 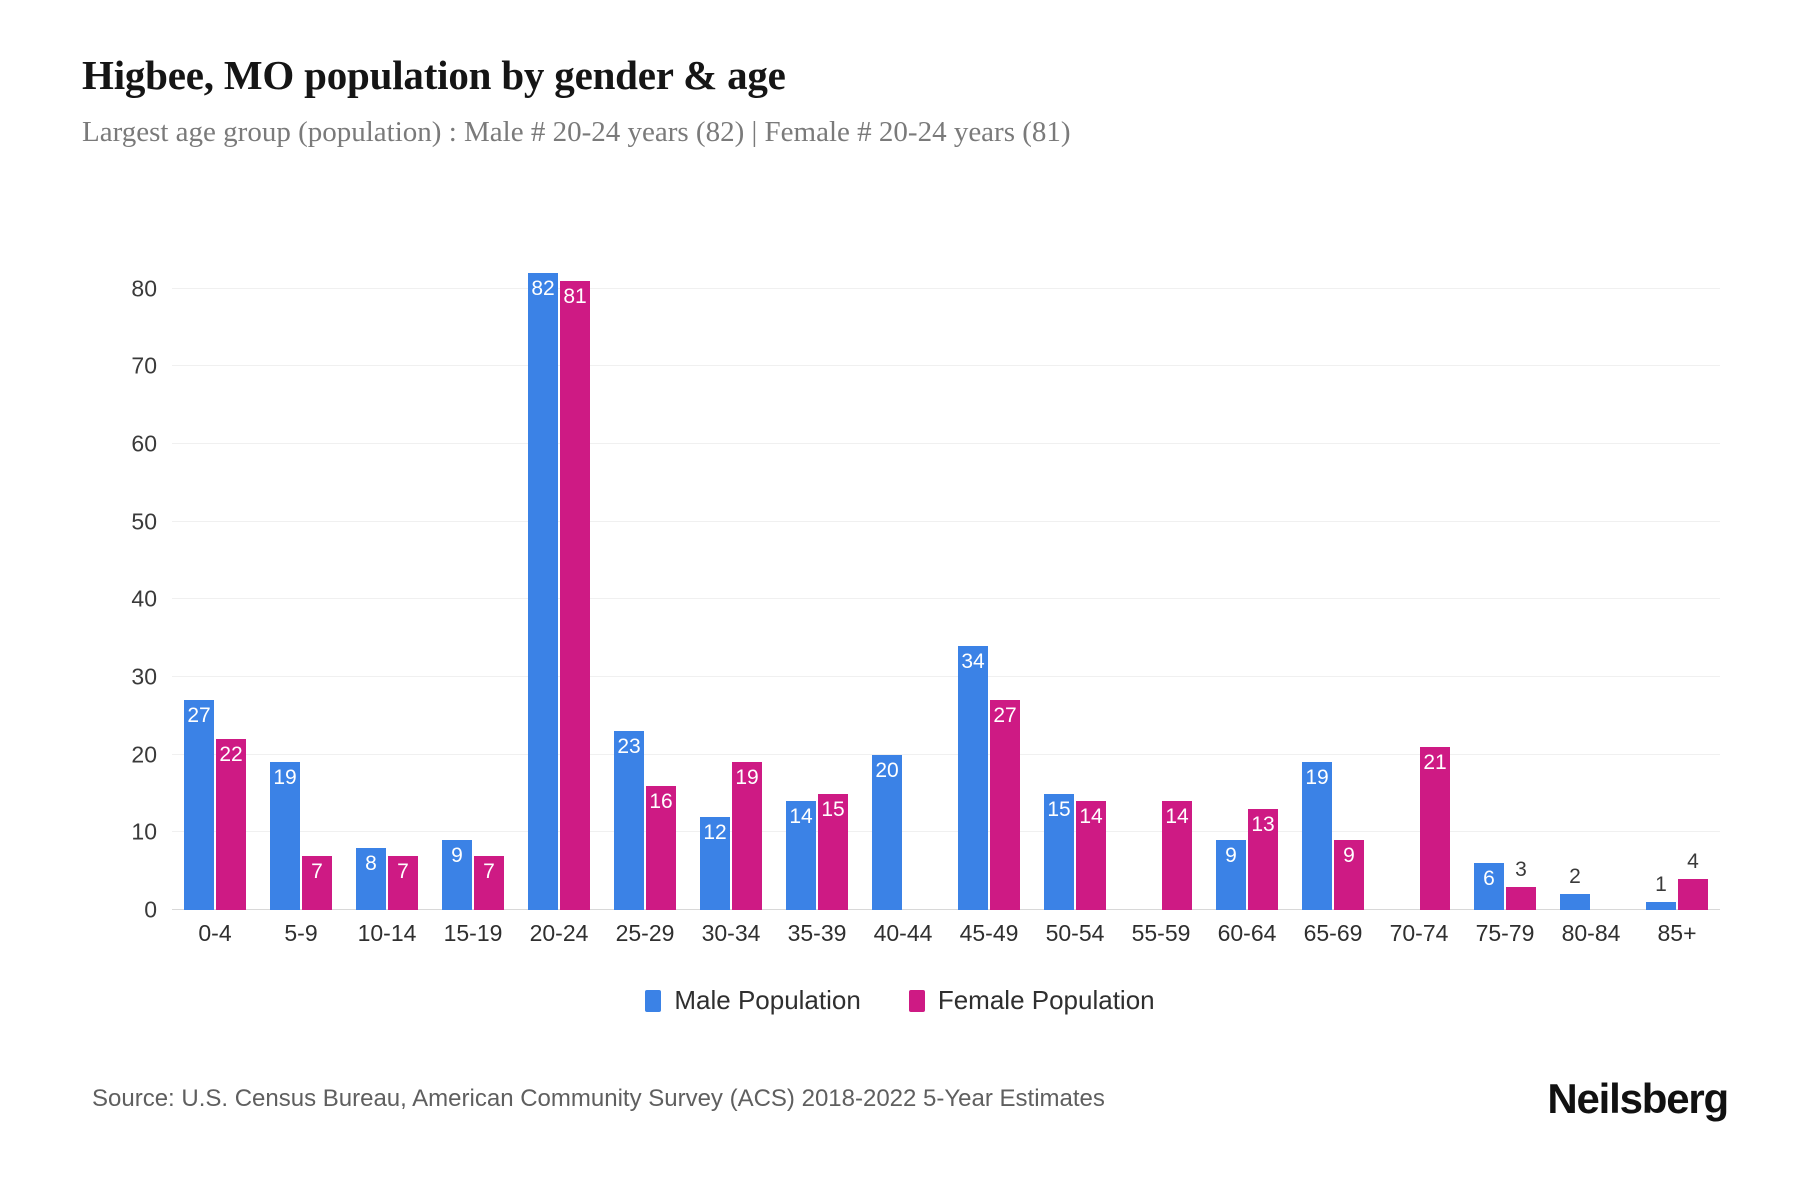 I want to click on bar-value-label: 20, so click(x=887, y=770).